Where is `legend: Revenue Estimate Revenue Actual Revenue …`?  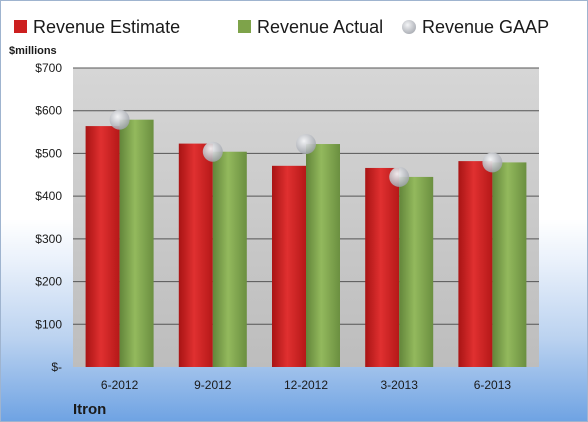 legend: Revenue Estimate Revenue Actual Revenue … is located at coordinates (281, 27).